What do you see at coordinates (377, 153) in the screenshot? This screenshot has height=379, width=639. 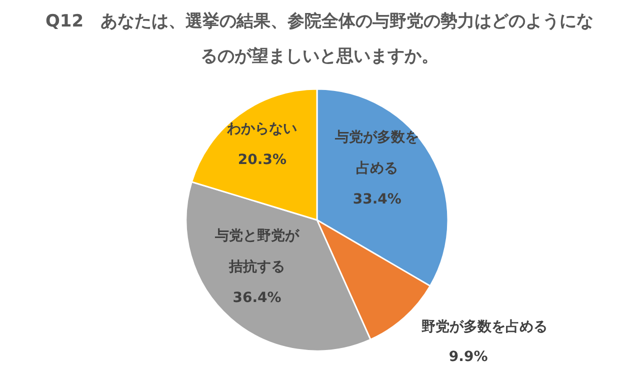 I see `slice-label: 与党が多数を占める` at bounding box center [377, 153].